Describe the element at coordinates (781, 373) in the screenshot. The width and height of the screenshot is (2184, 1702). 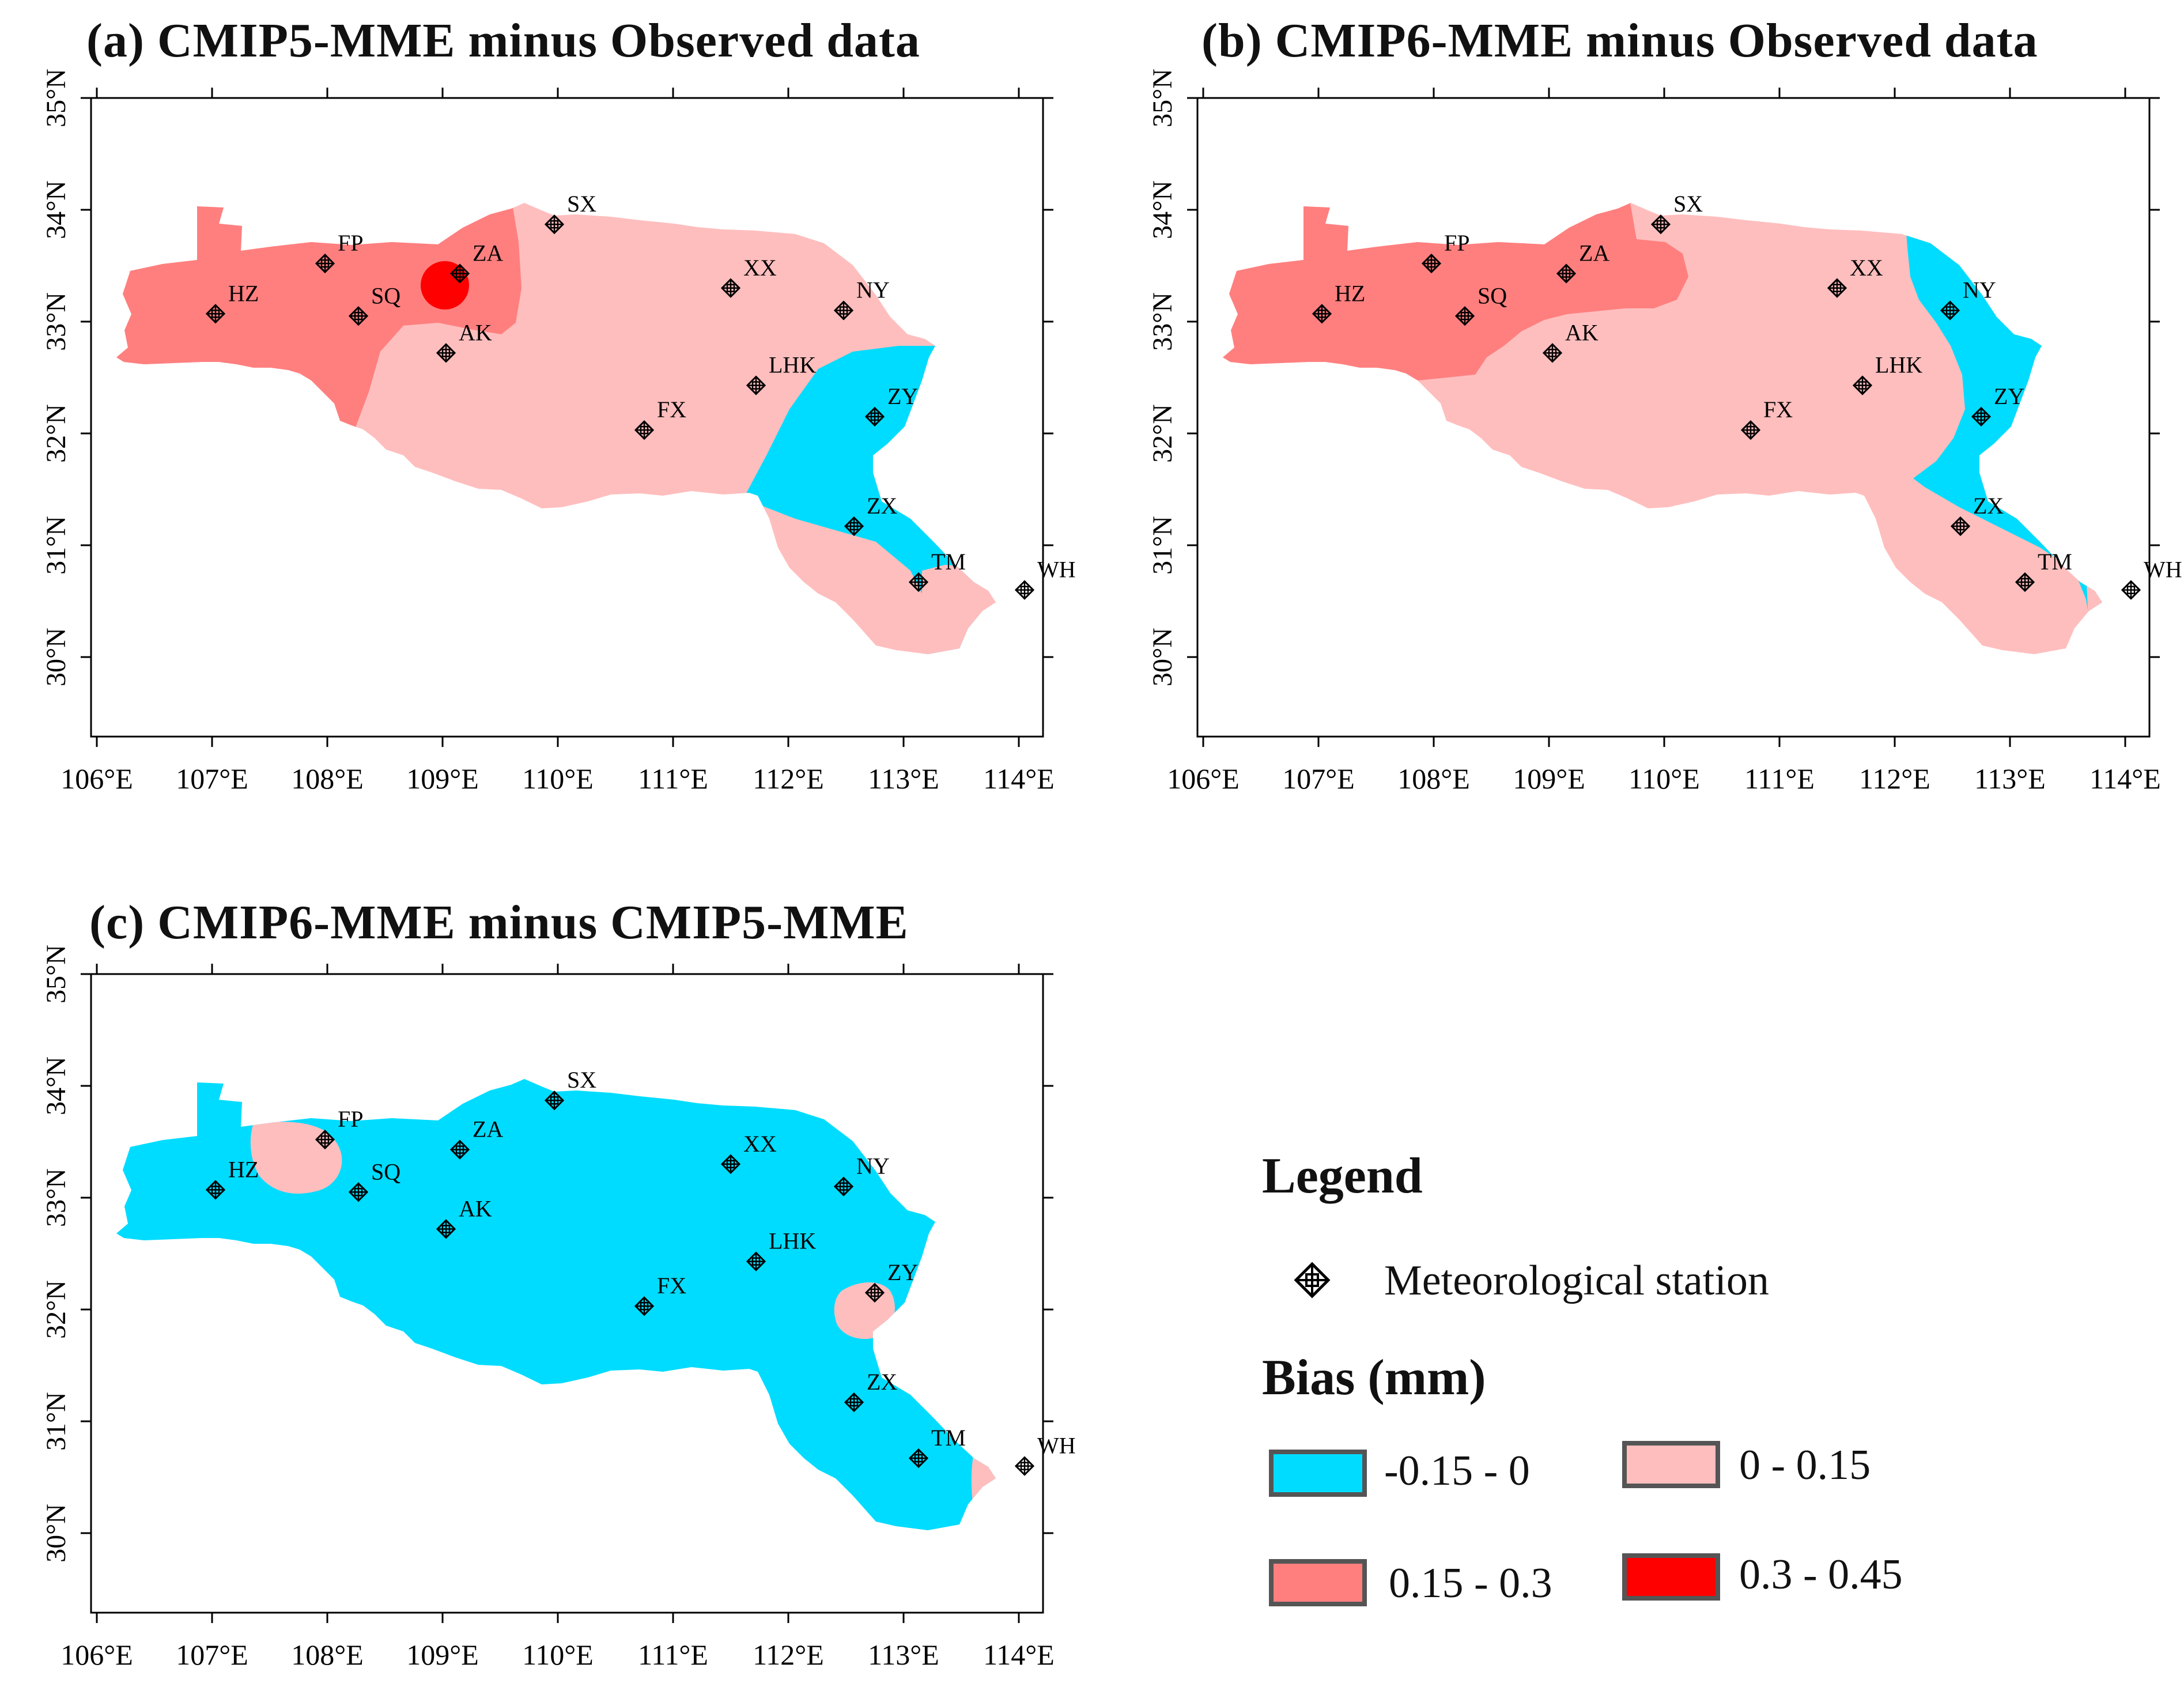
I see `station-lhk: LHK` at that location.